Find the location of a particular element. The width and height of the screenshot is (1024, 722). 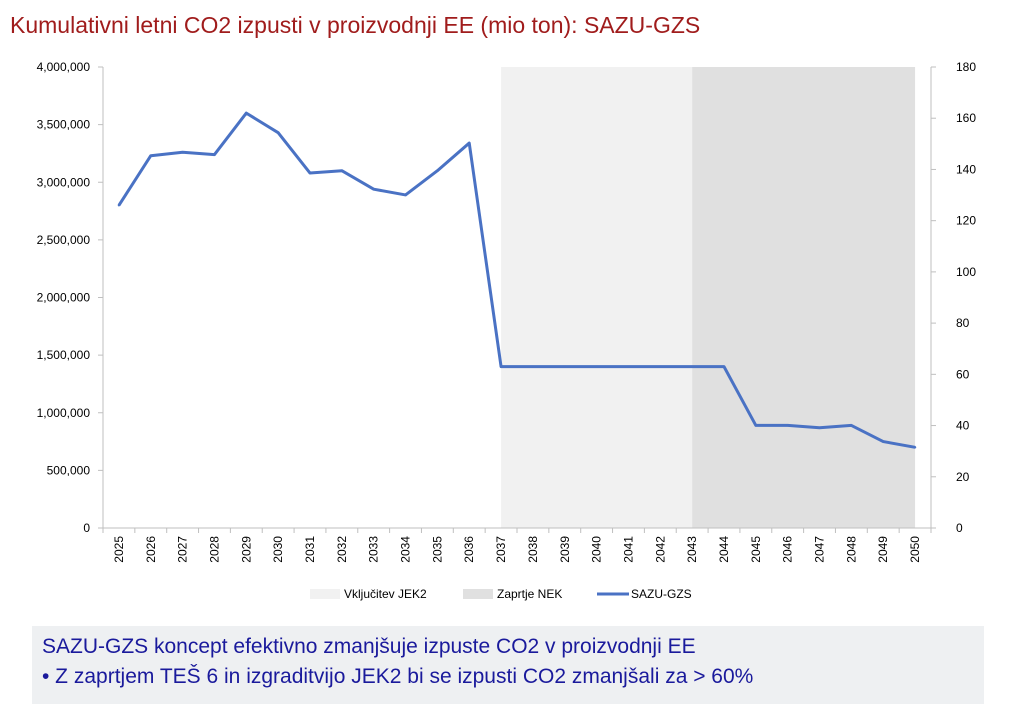

legend-jek2-label: Vključitev JEK2 is located at coordinates (385, 594).